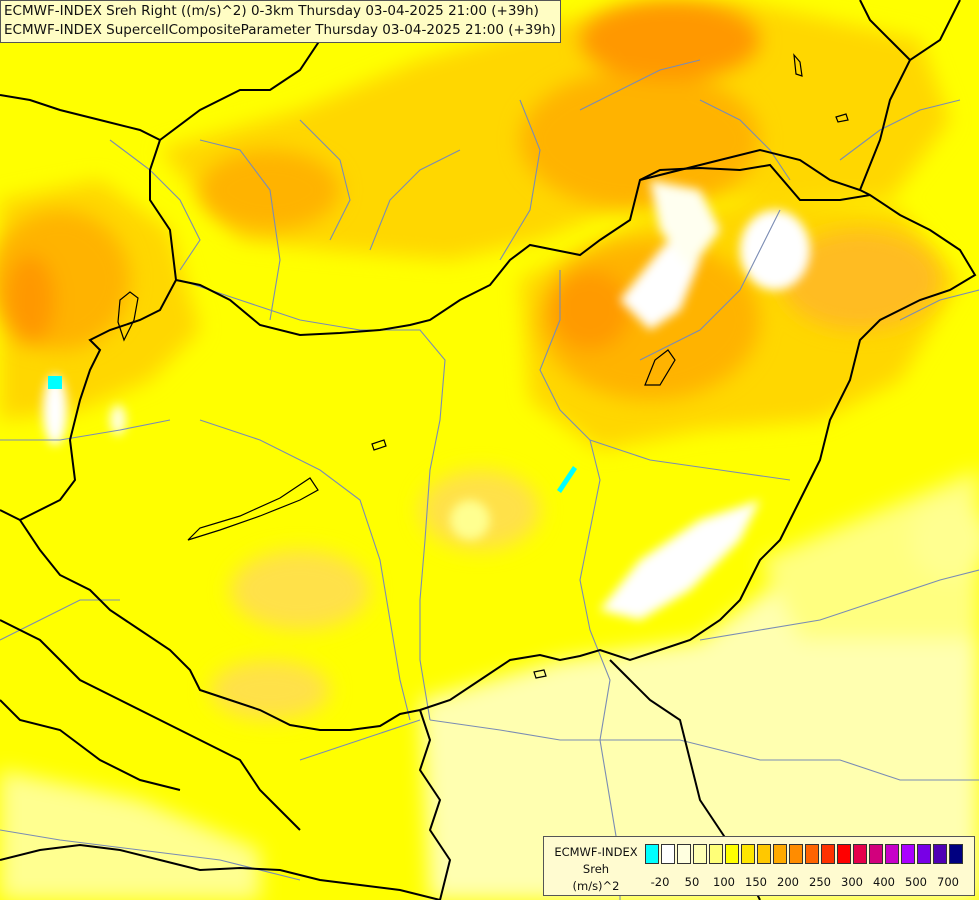 The width and height of the screenshot is (979, 900). I want to click on legend-tick-label: 500, so click(916, 882).